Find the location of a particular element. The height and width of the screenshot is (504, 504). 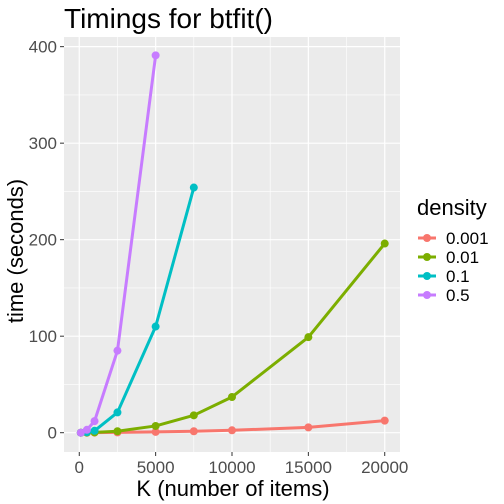

x-tick-label: 0 is located at coordinates (79, 467).